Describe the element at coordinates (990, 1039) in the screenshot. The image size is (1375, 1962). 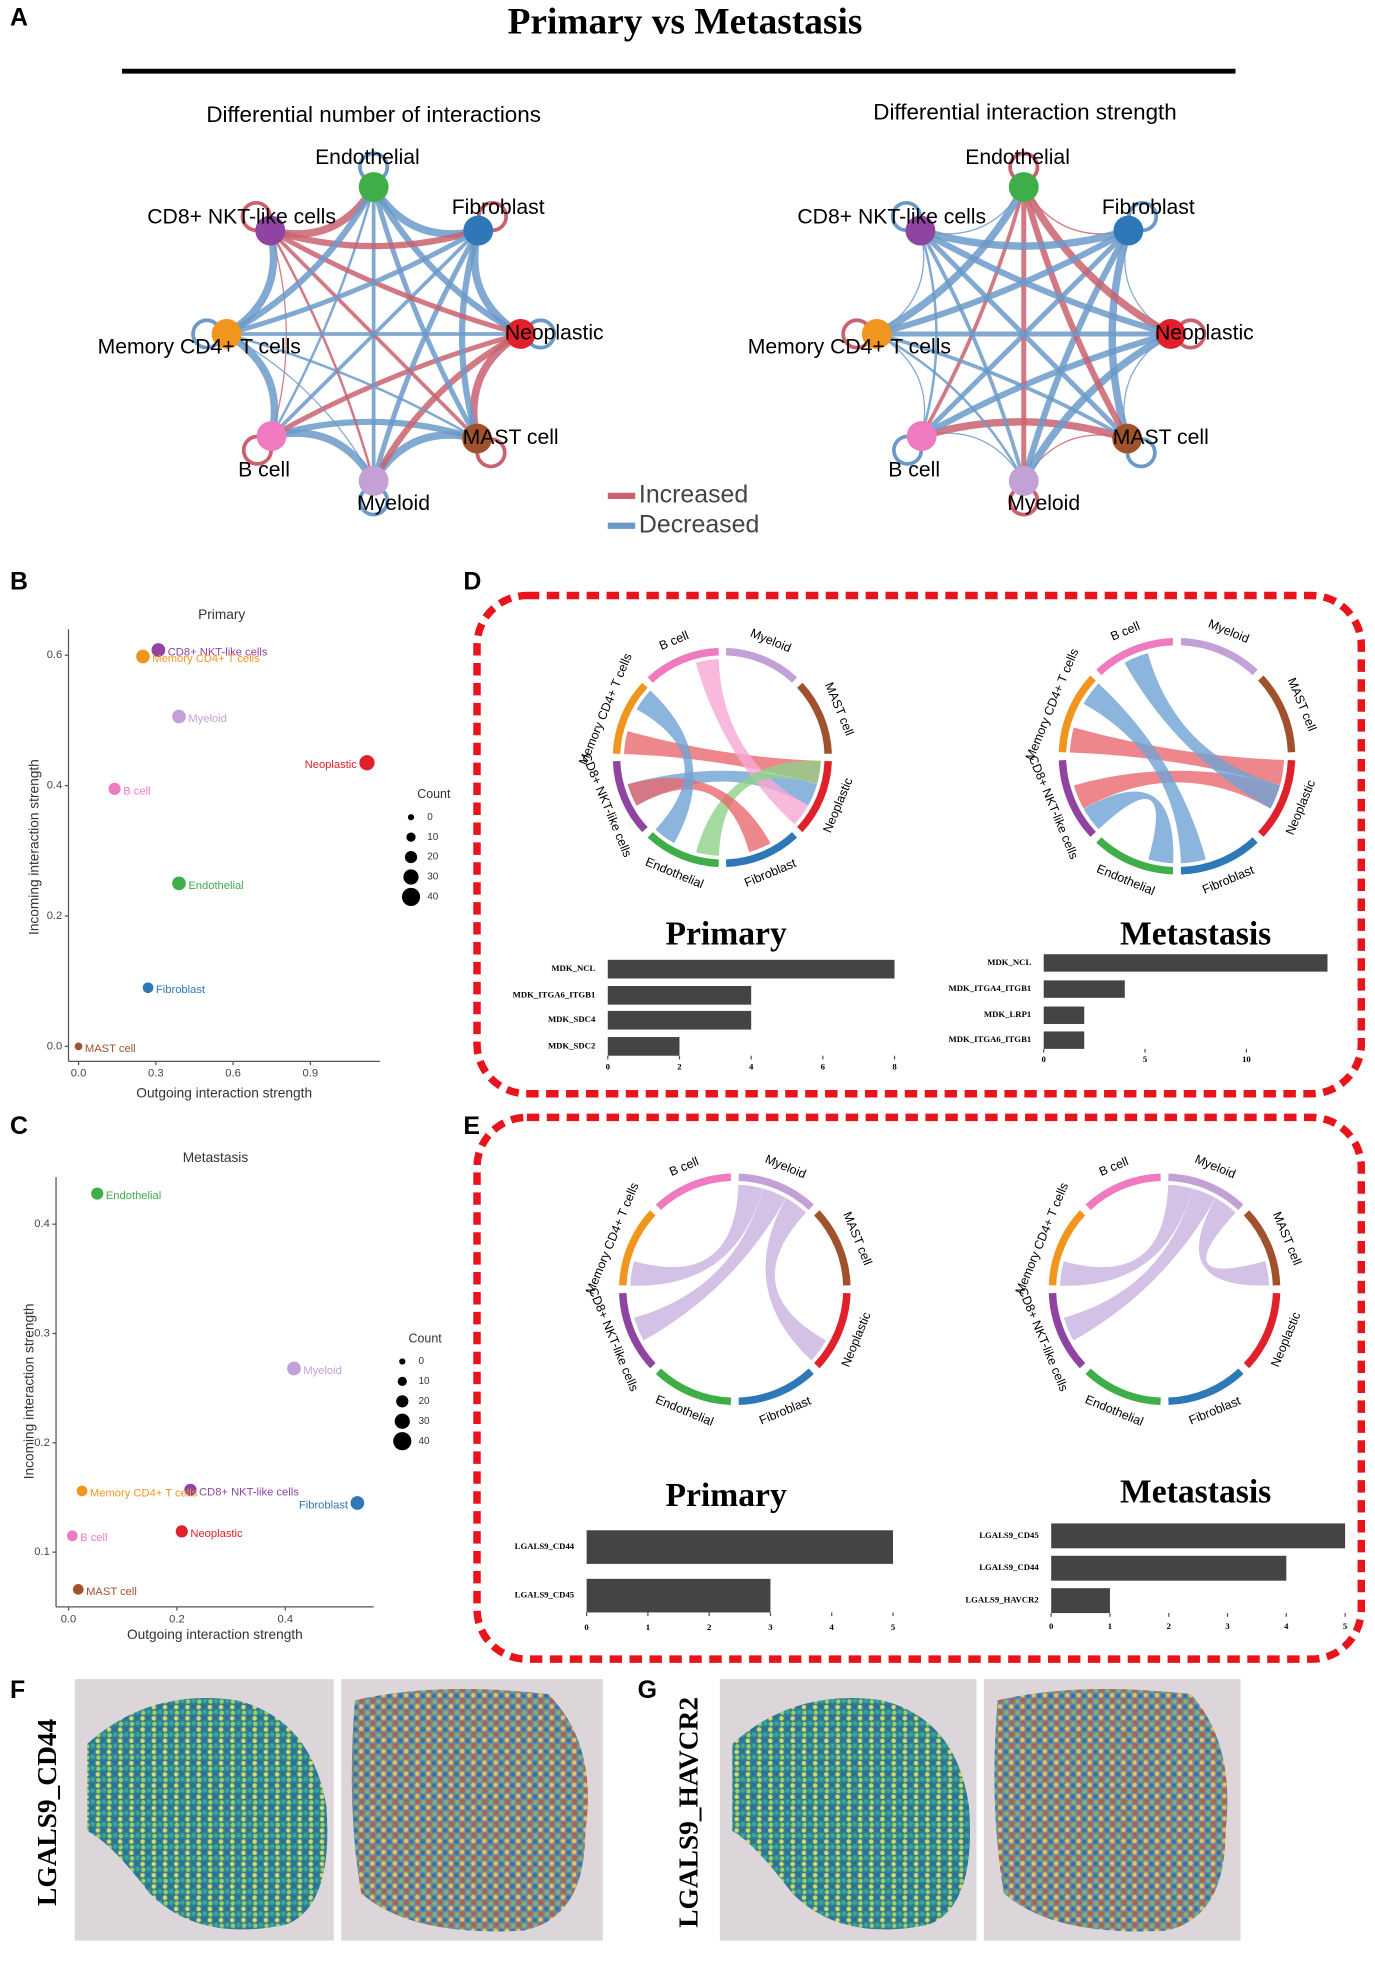
I see `bar-label: MDK_ITGA6_ITGB1` at that location.